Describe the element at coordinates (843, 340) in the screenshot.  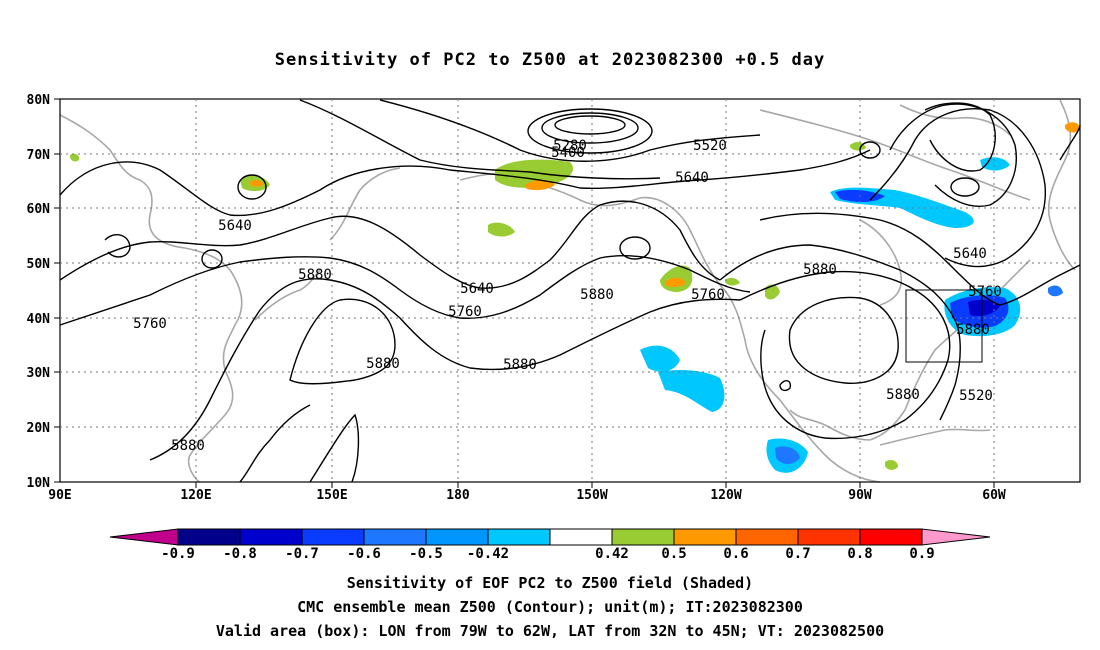
I see `contour-5880-ring` at that location.